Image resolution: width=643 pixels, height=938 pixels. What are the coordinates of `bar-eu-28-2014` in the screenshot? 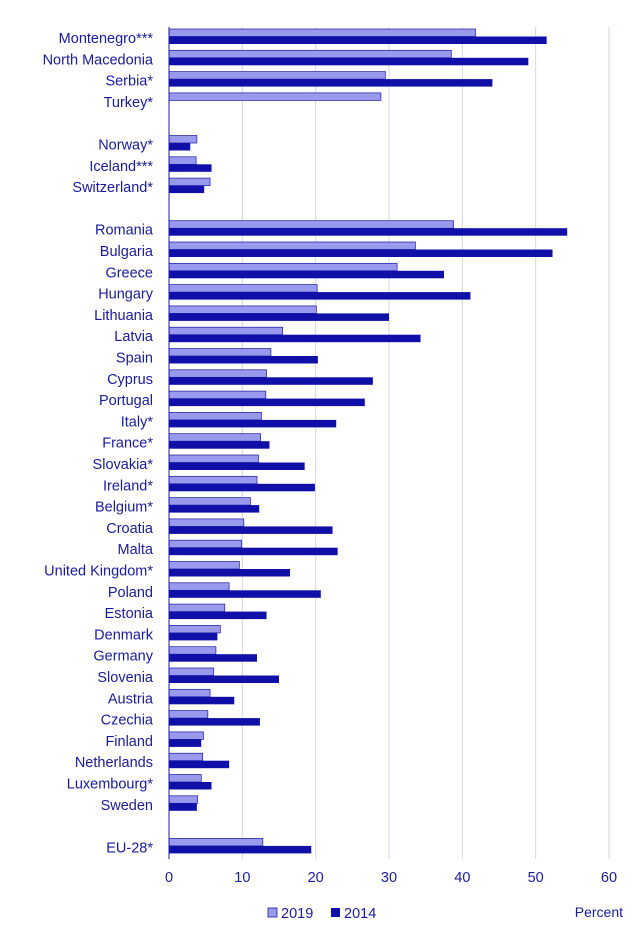 It's located at (240, 849).